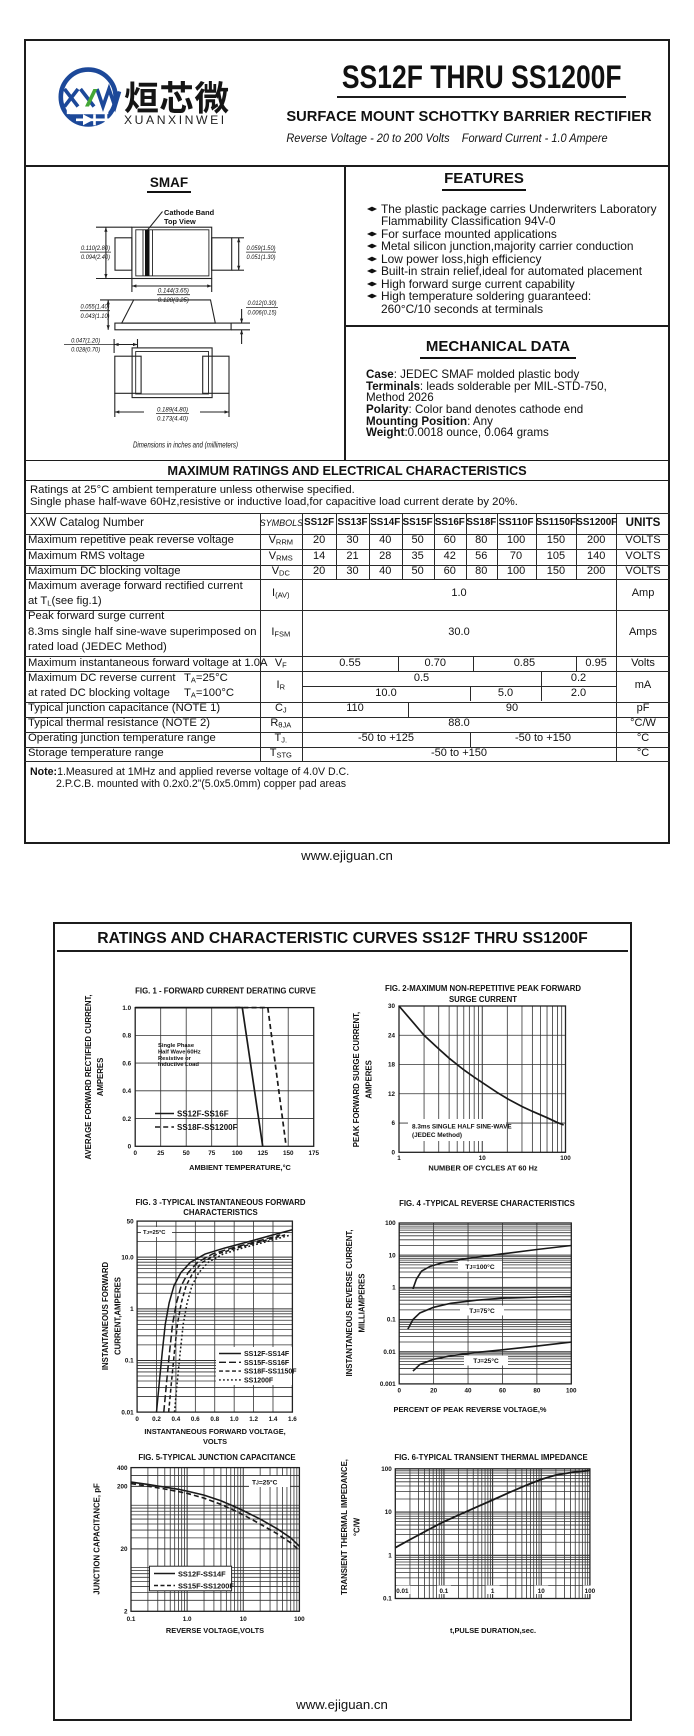 The image size is (694, 1736). I want to click on svg-text: 150, so click(288, 1153).